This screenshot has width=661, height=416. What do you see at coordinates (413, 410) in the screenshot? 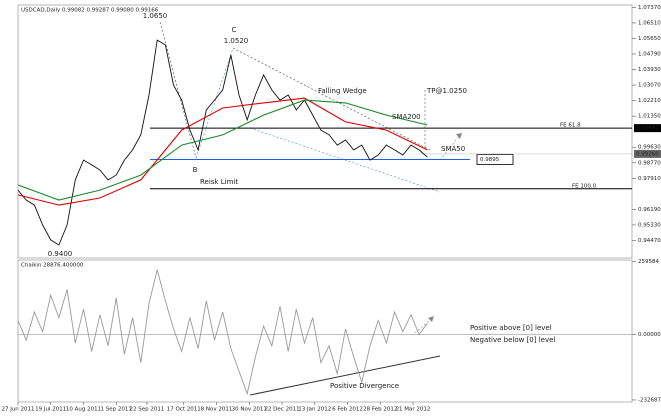
I see `x-tick-label: 21 Mar 2012` at bounding box center [413, 410].